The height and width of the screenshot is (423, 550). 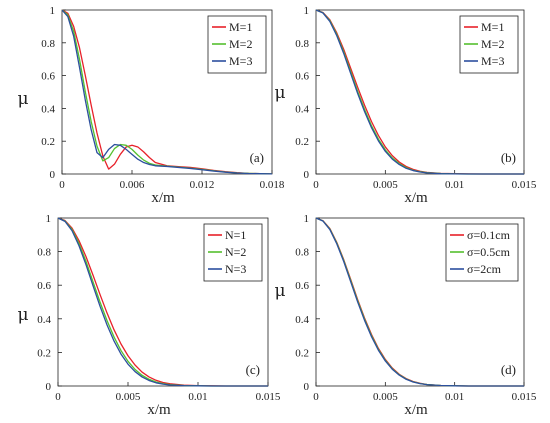 I want to click on legend: σ=0.1cm σ=0.5cm σ=2cm, so click(x=482, y=252).